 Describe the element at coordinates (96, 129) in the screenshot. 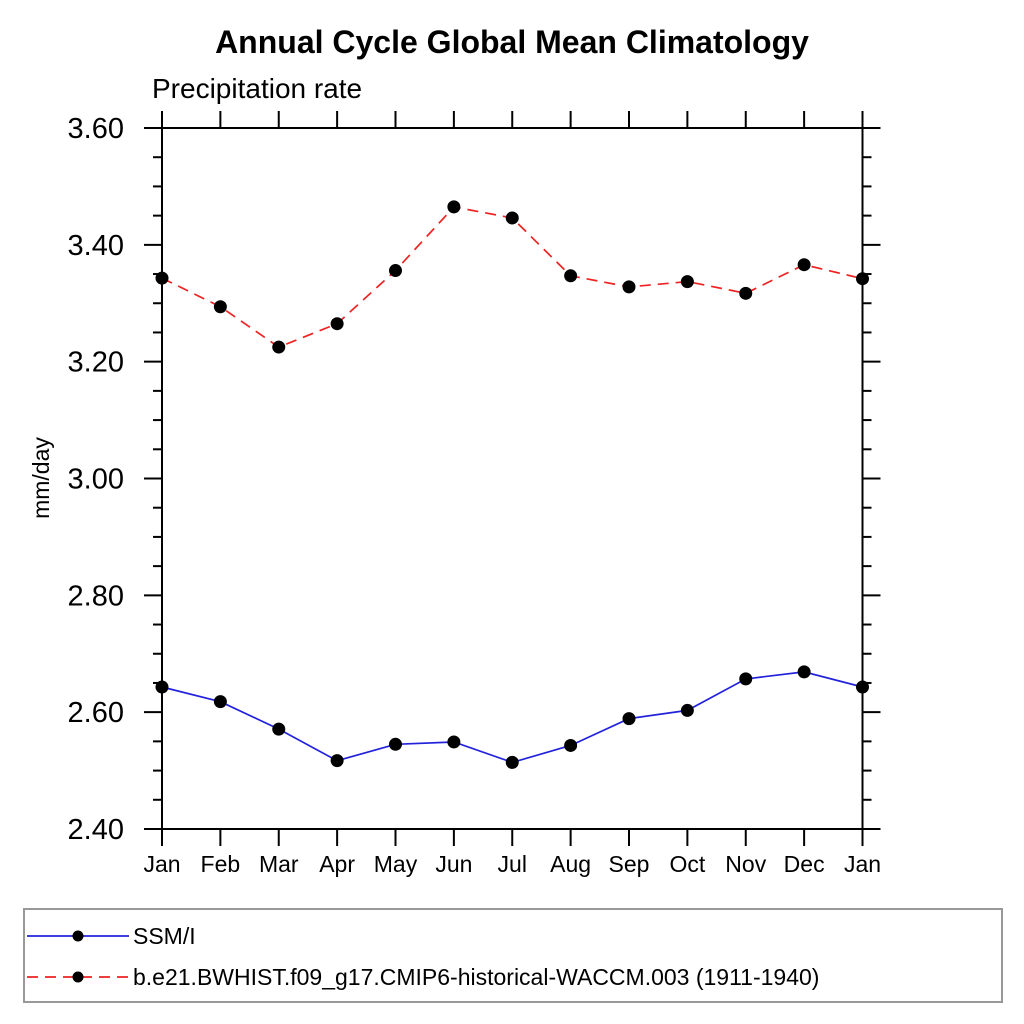

I see `y-tick-label: 3.60` at that location.